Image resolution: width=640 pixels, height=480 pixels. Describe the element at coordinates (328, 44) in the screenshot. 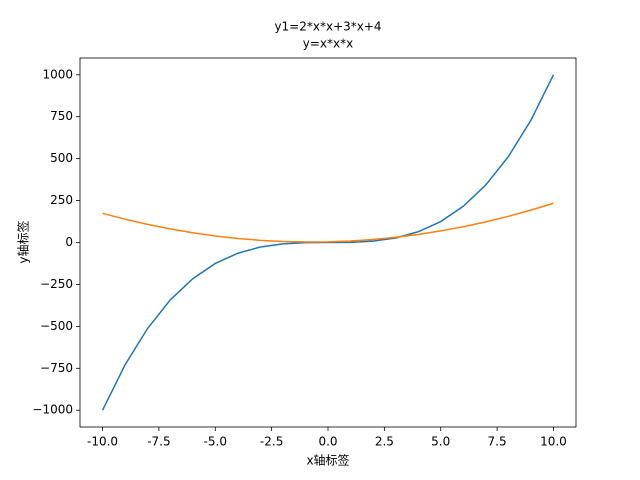

I see `chart-subtitle: y=x*x*x` at that location.